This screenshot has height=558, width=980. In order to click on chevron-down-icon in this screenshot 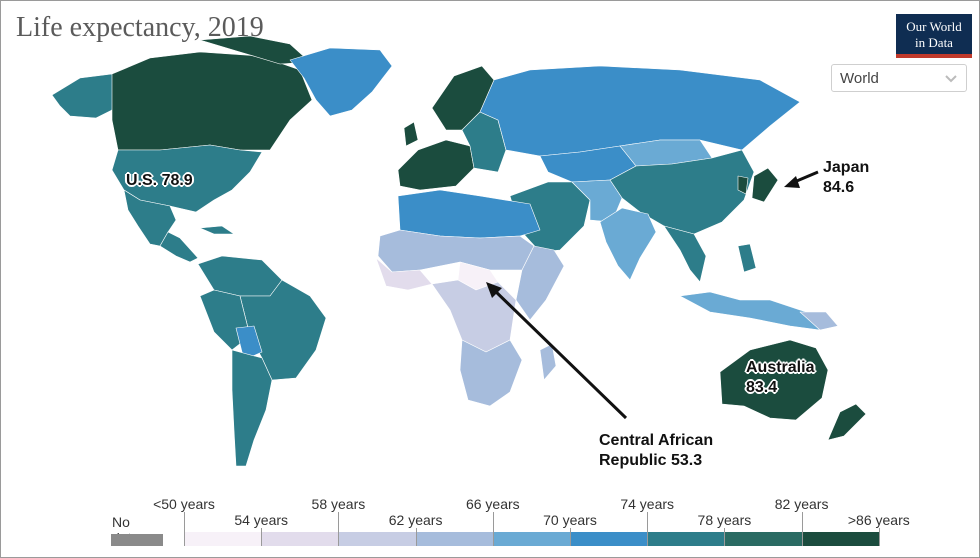, I will do `click(951, 79)`.